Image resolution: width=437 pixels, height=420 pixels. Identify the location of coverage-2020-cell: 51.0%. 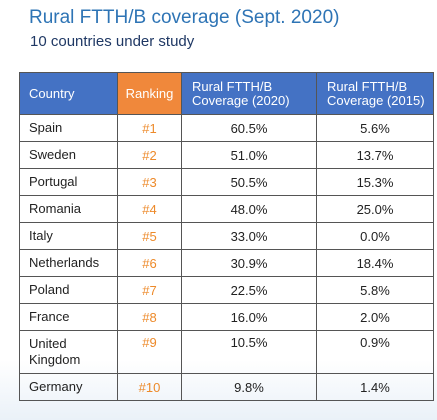
(249, 155).